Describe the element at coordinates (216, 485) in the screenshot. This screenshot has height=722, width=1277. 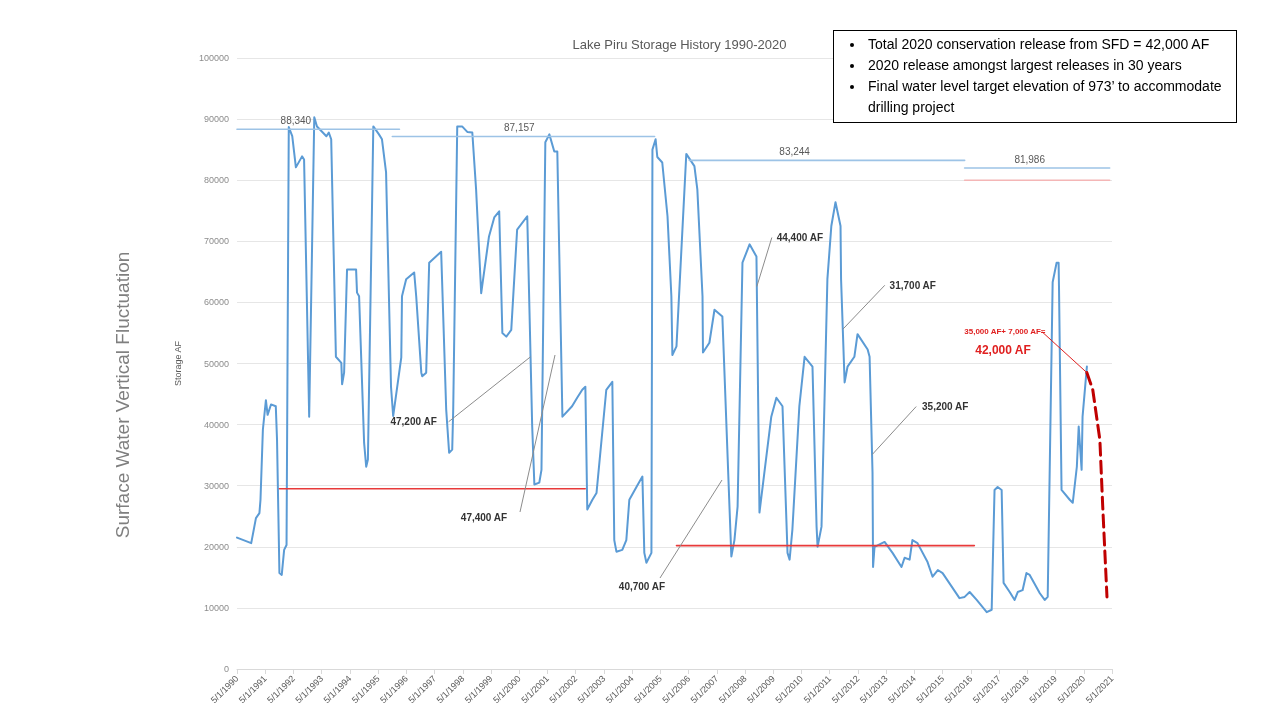
I see `y-tick-label: 30000` at that location.